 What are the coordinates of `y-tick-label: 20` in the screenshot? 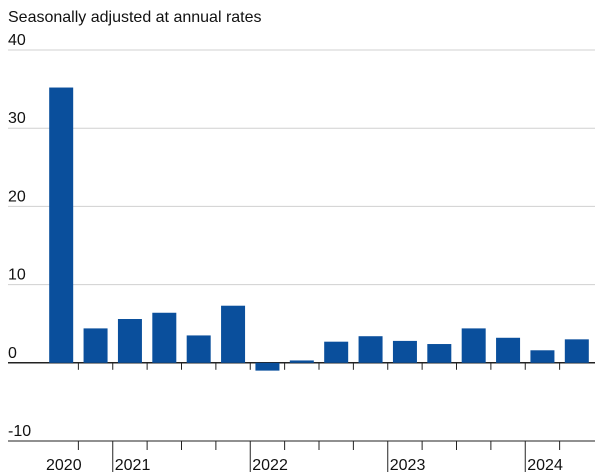 It's located at (17, 196).